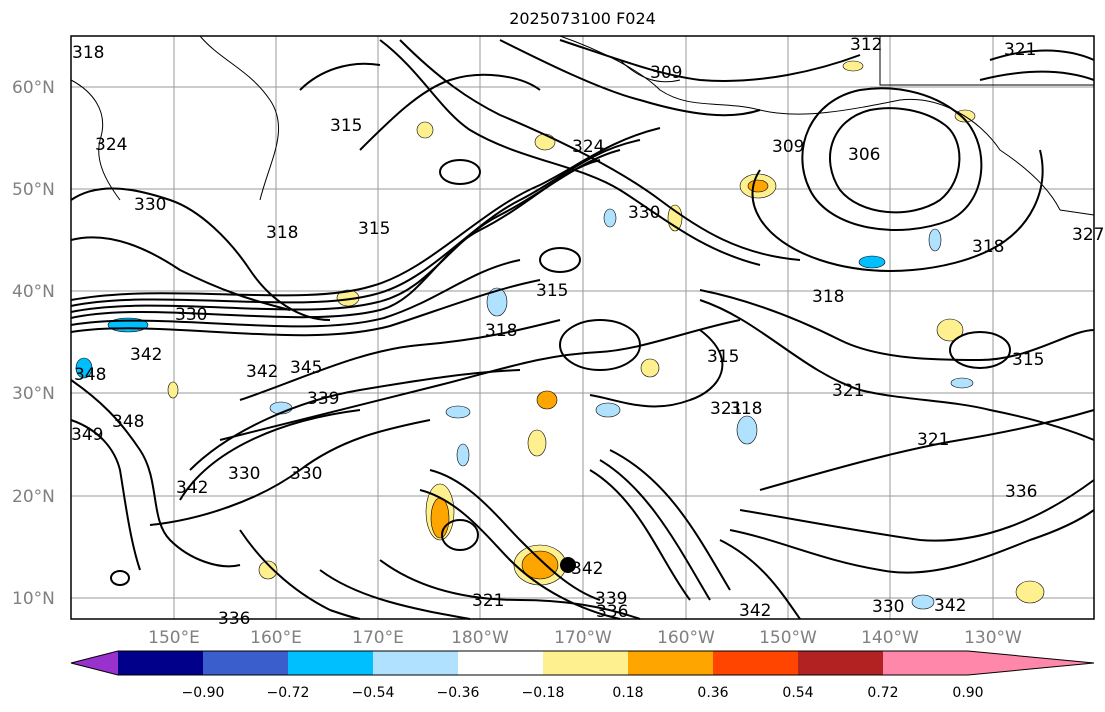 The width and height of the screenshot is (1105, 712). I want to click on lon-label: 140°W, so click(890, 638).